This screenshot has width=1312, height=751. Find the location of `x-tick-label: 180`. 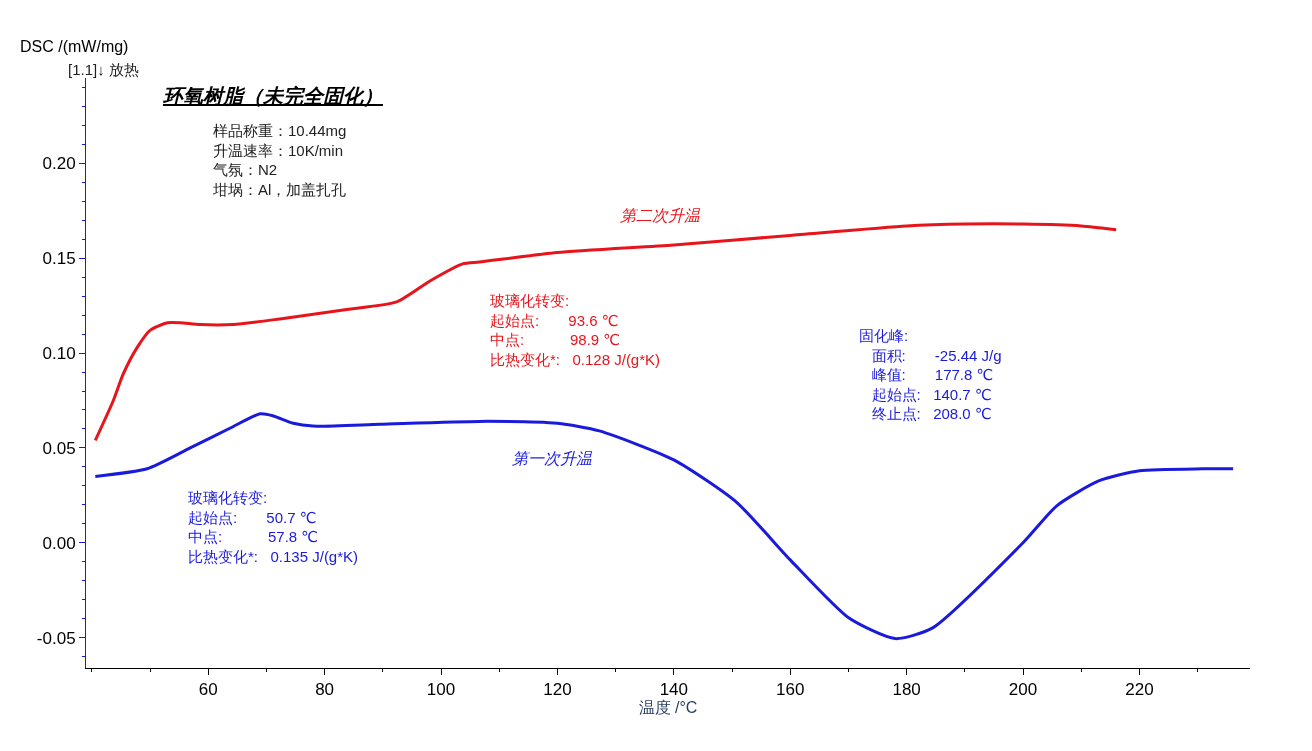

x-tick-label: 180 is located at coordinates (906, 690).